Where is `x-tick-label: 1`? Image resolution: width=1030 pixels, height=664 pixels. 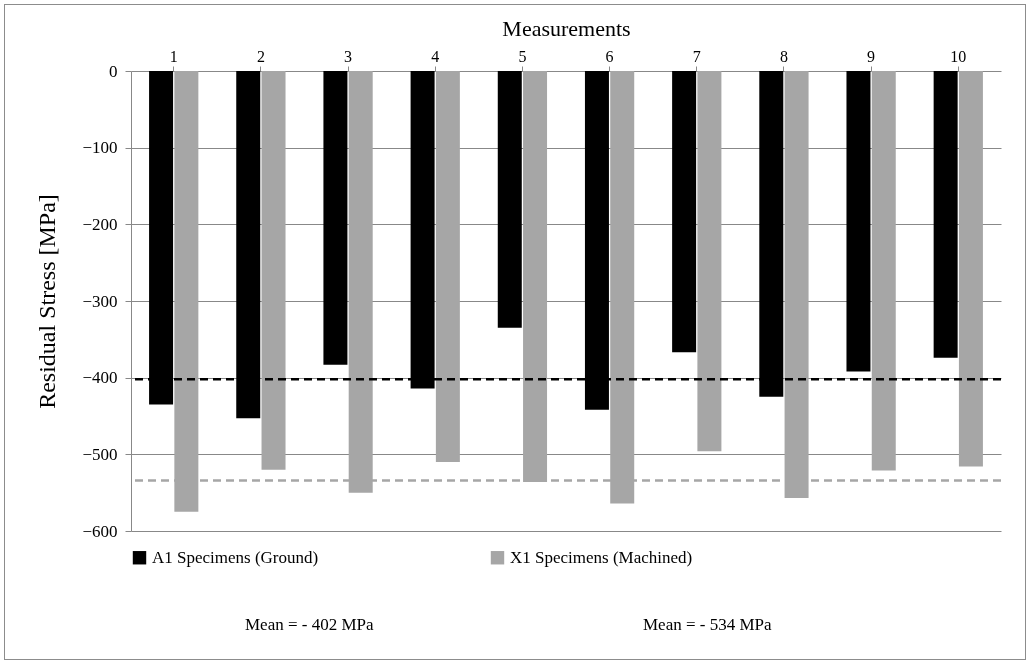
x-tick-label: 1 is located at coordinates (173, 56).